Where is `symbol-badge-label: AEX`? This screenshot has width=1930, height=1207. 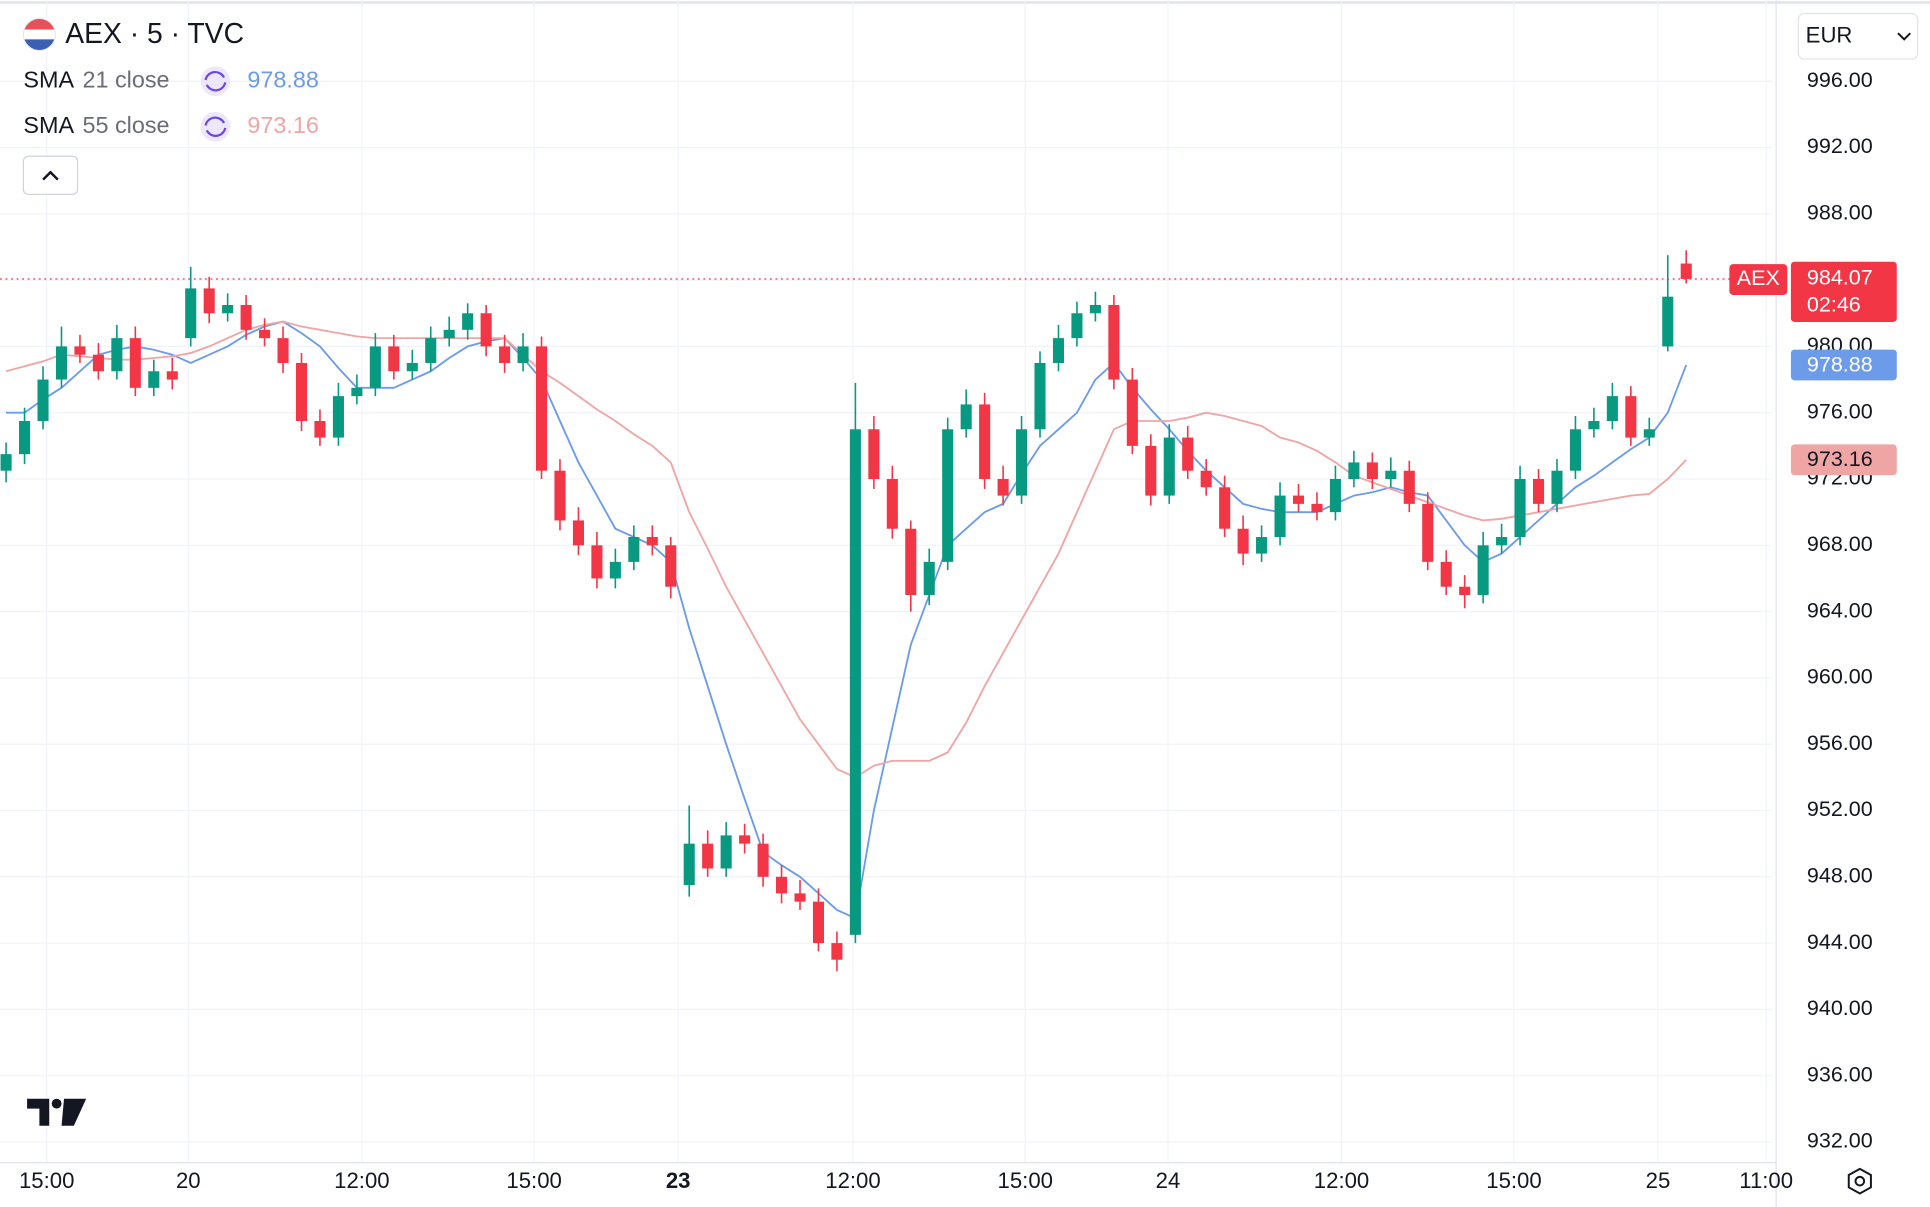 symbol-badge-label: AEX is located at coordinates (1758, 278).